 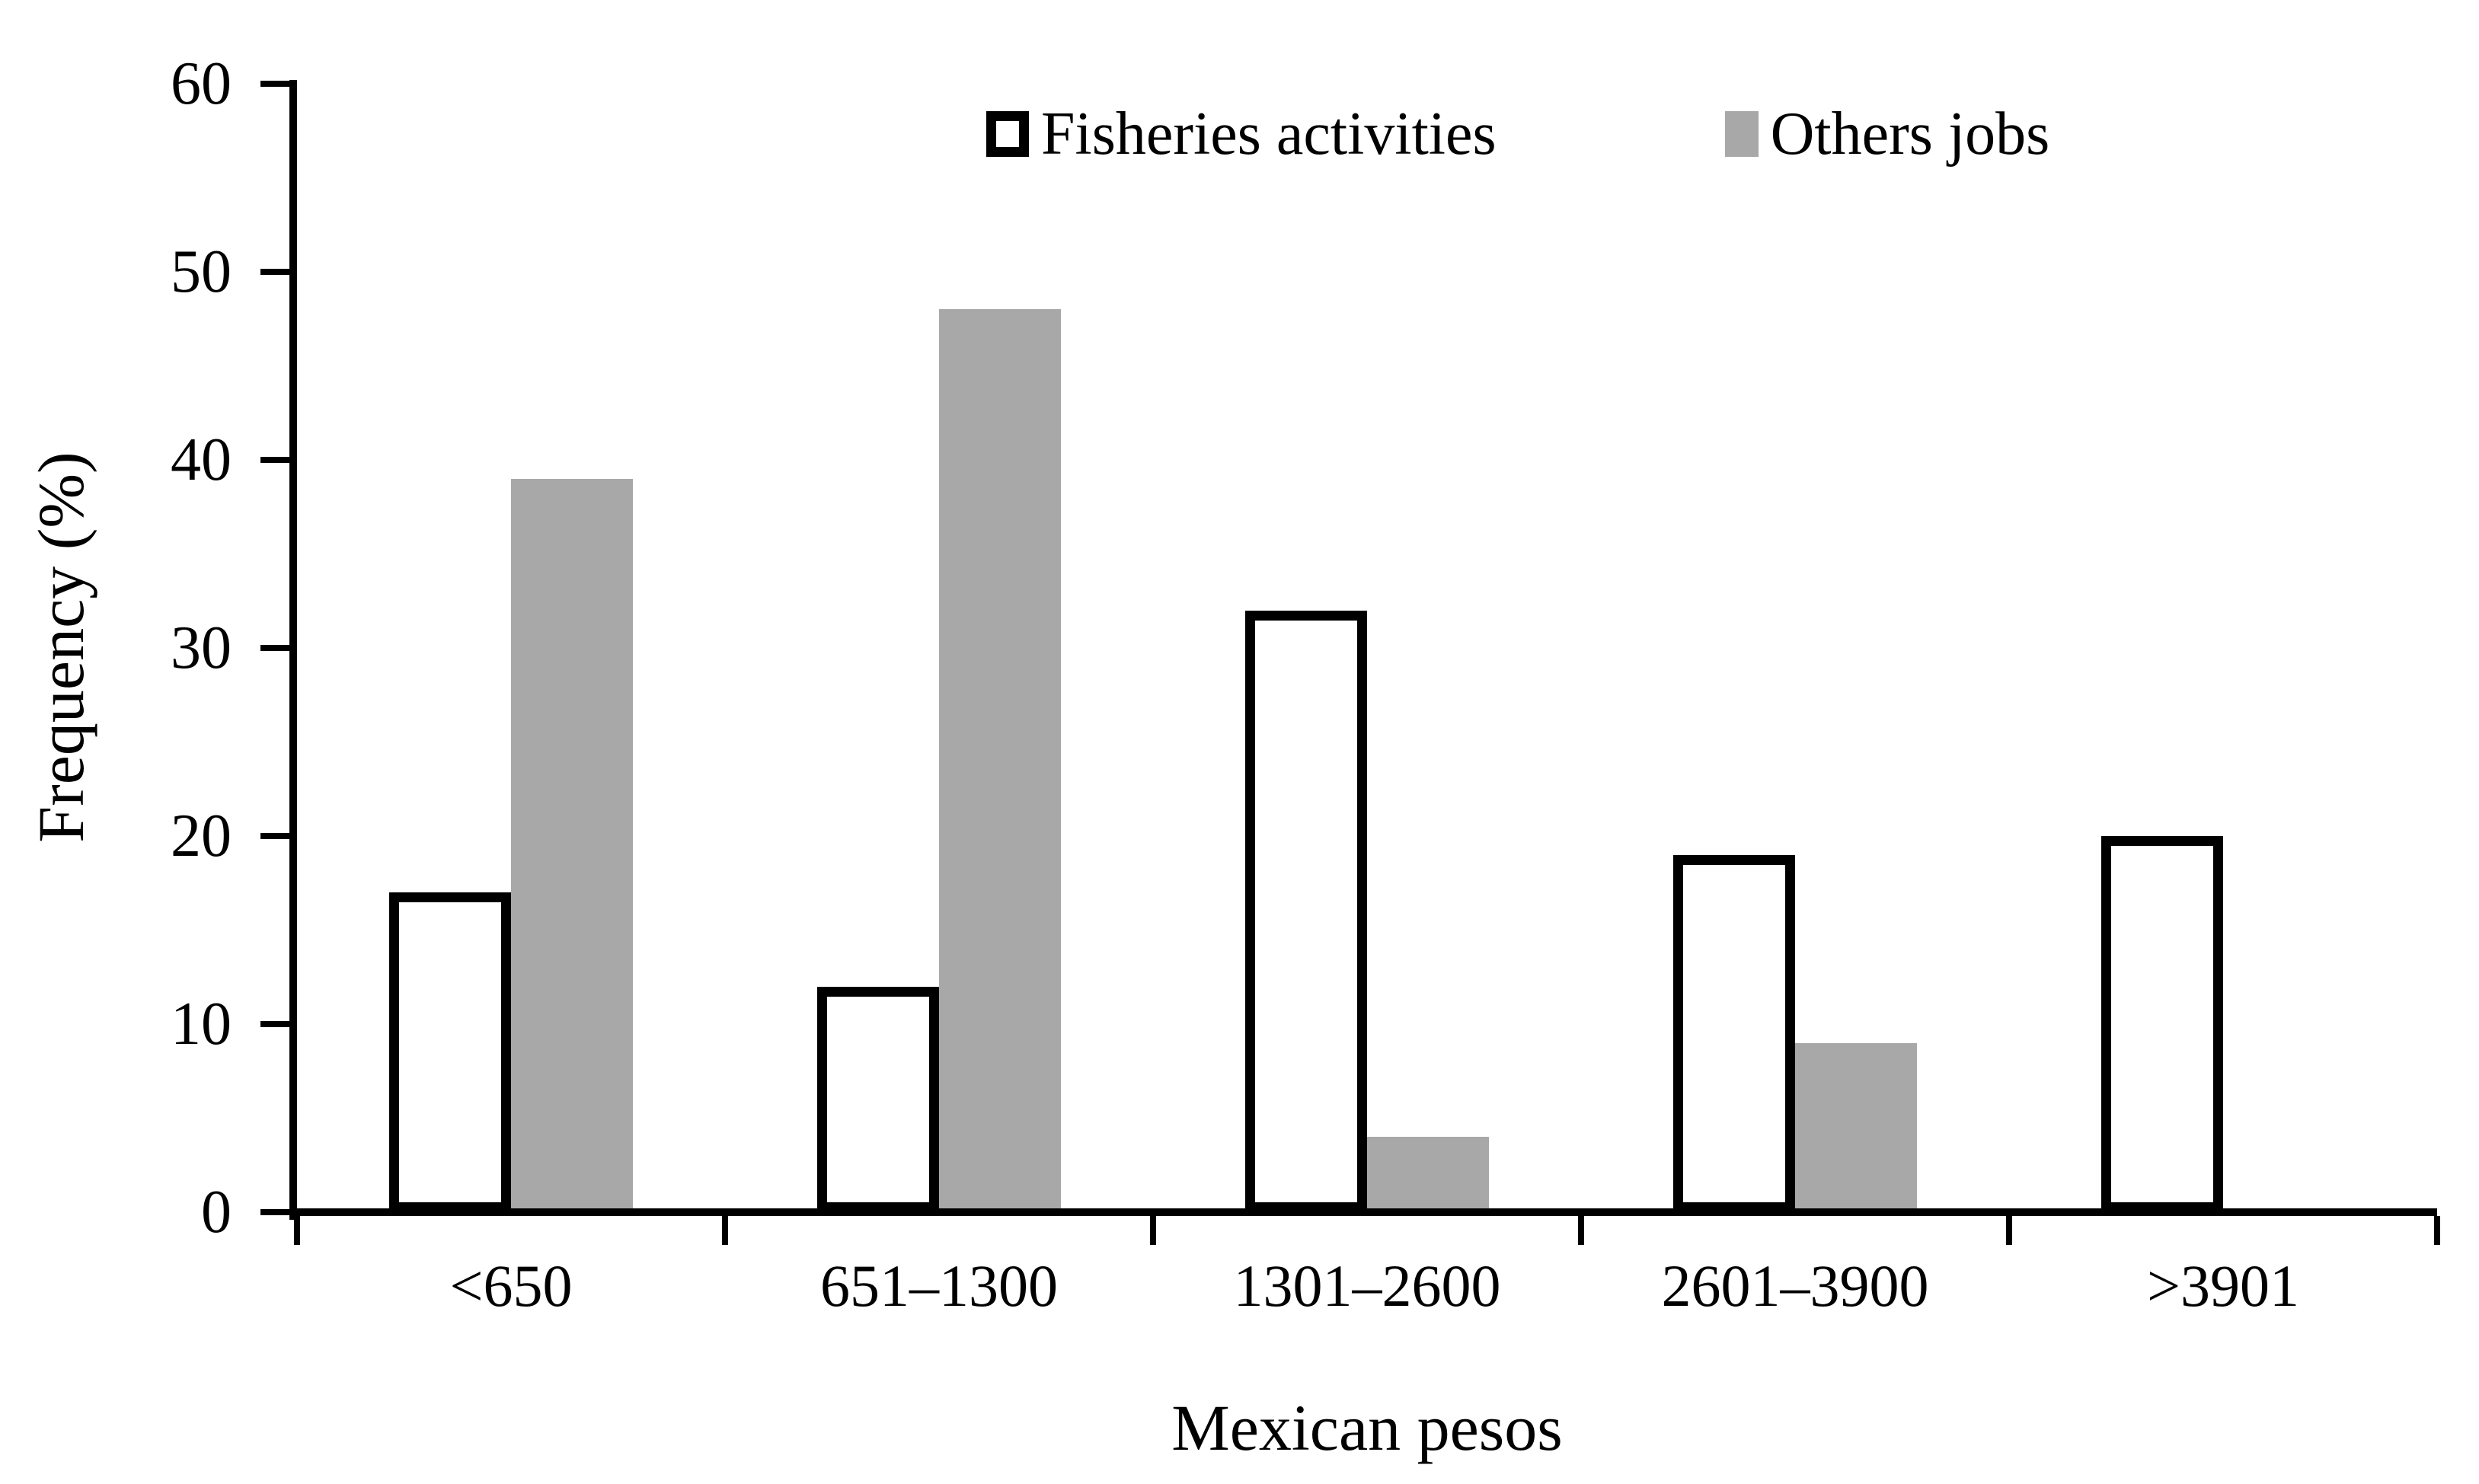 I want to click on legend-swatch-others-icon, so click(x=1741, y=134).